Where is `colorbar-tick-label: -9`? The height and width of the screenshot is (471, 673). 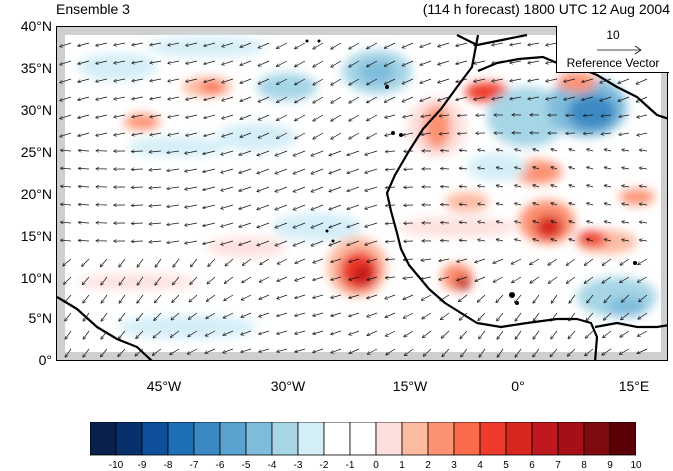
colorbar-tick-label: -9 is located at coordinates (142, 465).